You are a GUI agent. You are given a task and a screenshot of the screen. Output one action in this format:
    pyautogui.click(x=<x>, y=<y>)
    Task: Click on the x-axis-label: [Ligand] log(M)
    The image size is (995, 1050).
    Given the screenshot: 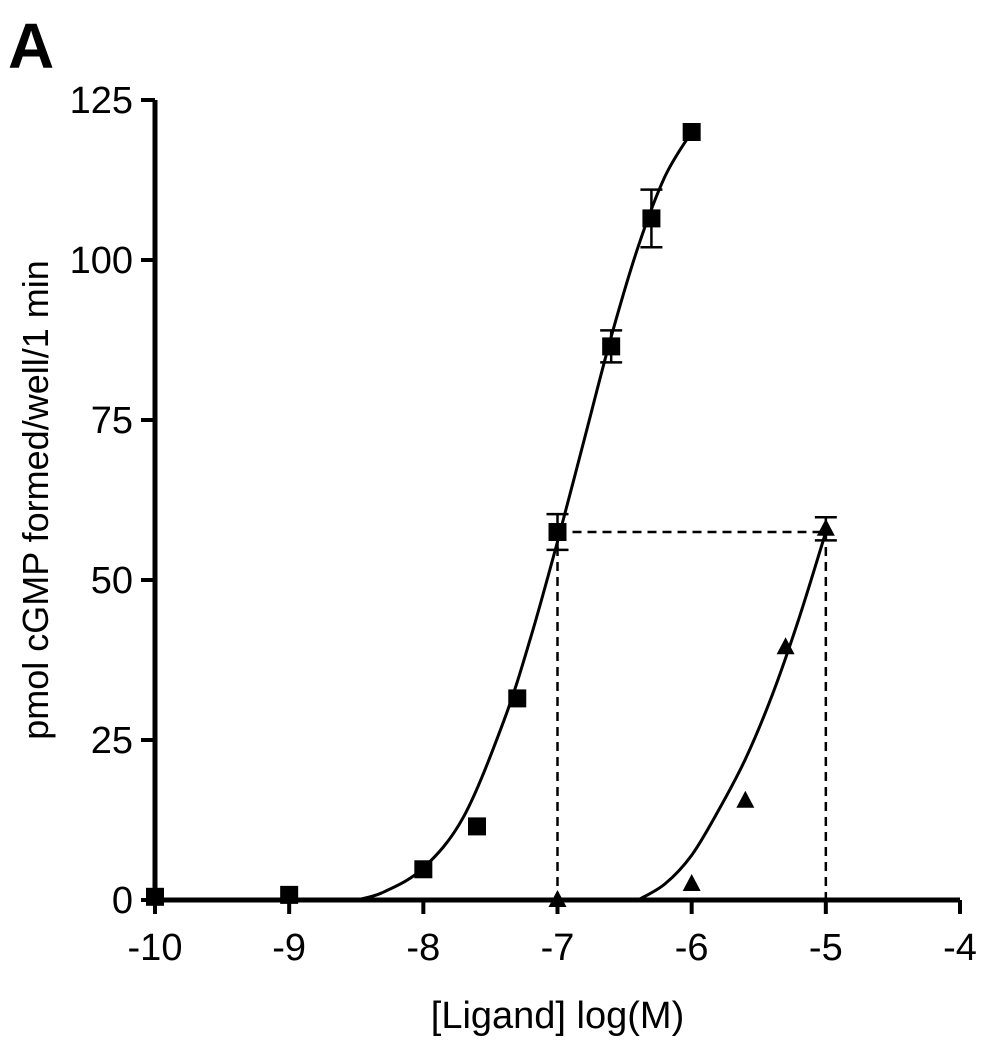 What is the action you would take?
    pyautogui.click(x=557, y=1016)
    